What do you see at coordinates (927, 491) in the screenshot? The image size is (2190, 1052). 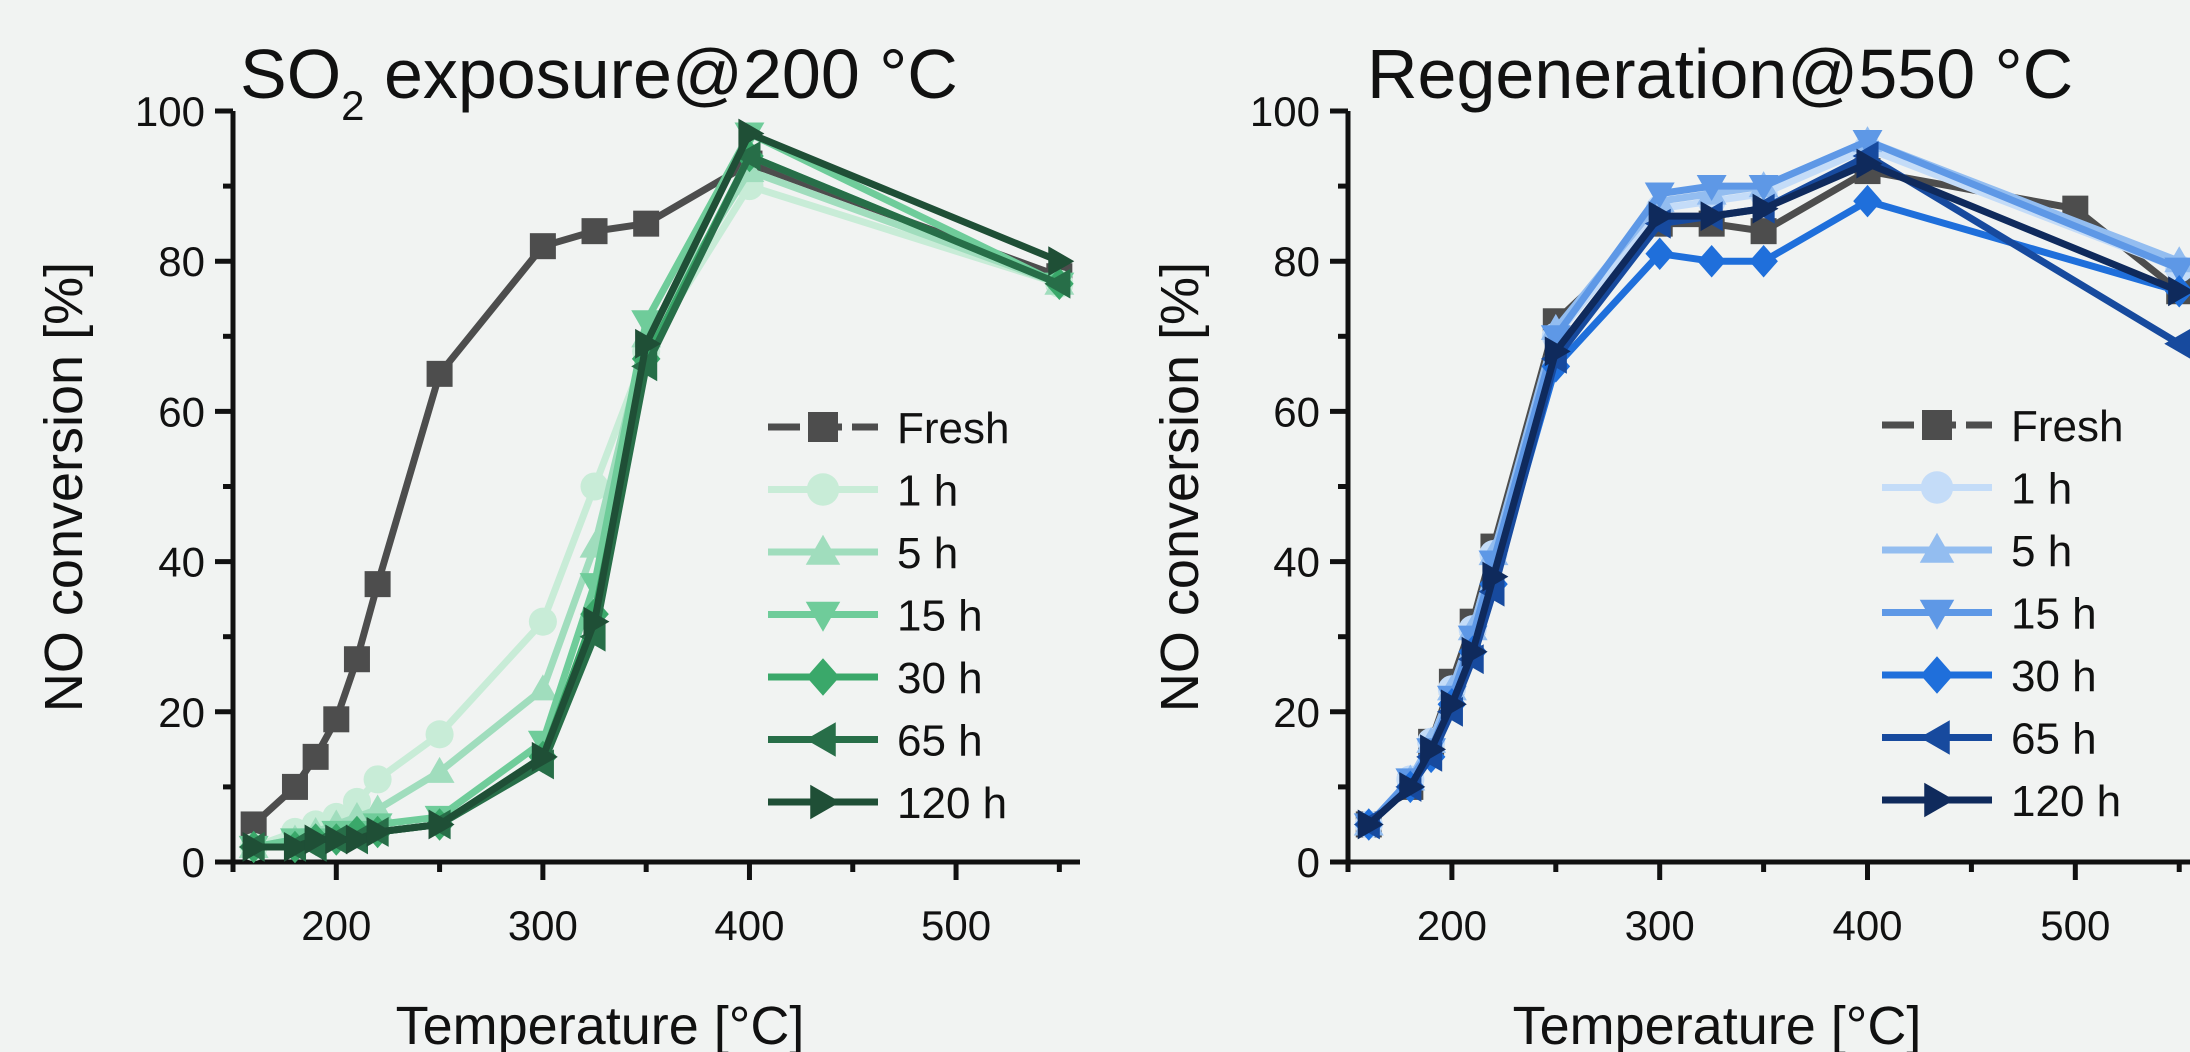 I see `legend-label: 1 h` at bounding box center [927, 491].